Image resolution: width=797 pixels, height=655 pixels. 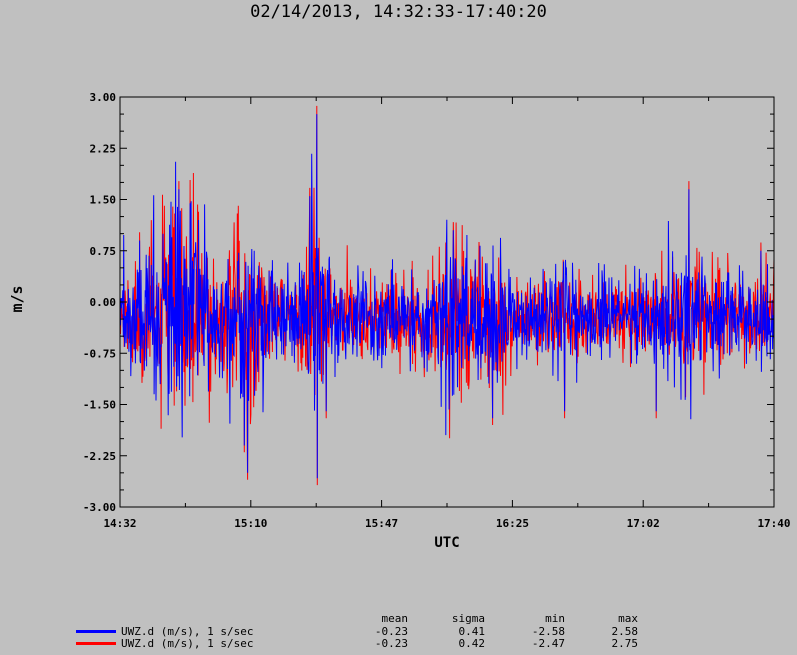 What do you see at coordinates (773, 523) in the screenshot?
I see `x-tick-label: 17:40` at bounding box center [773, 523].